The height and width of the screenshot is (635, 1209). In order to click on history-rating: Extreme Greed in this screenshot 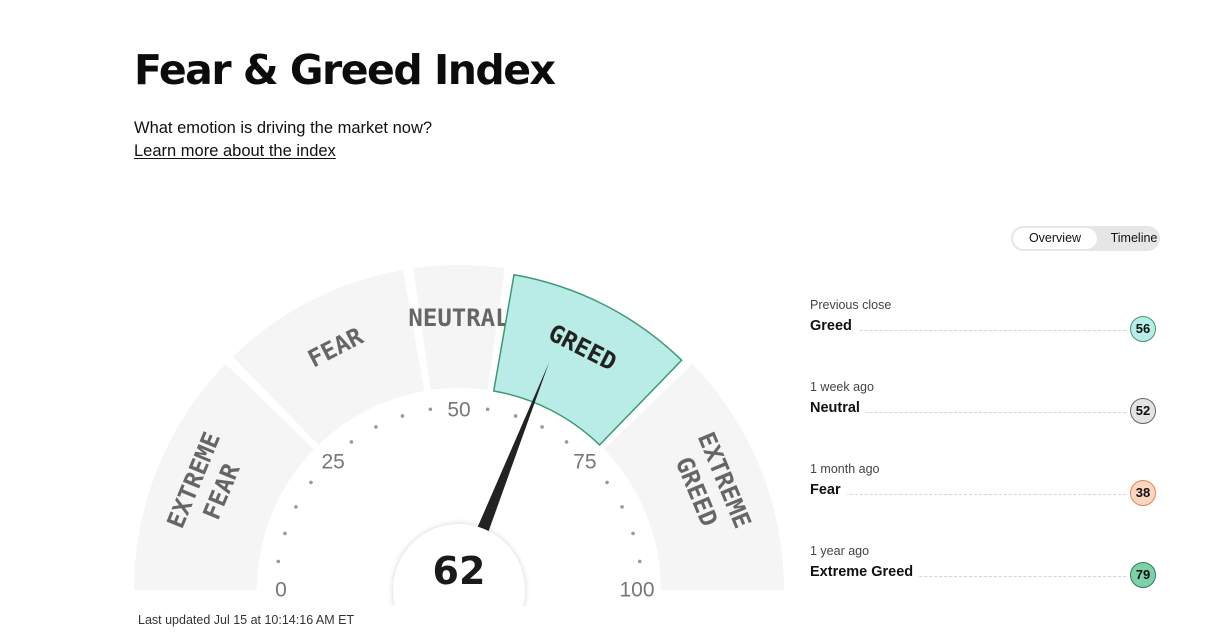, I will do `click(865, 572)`.